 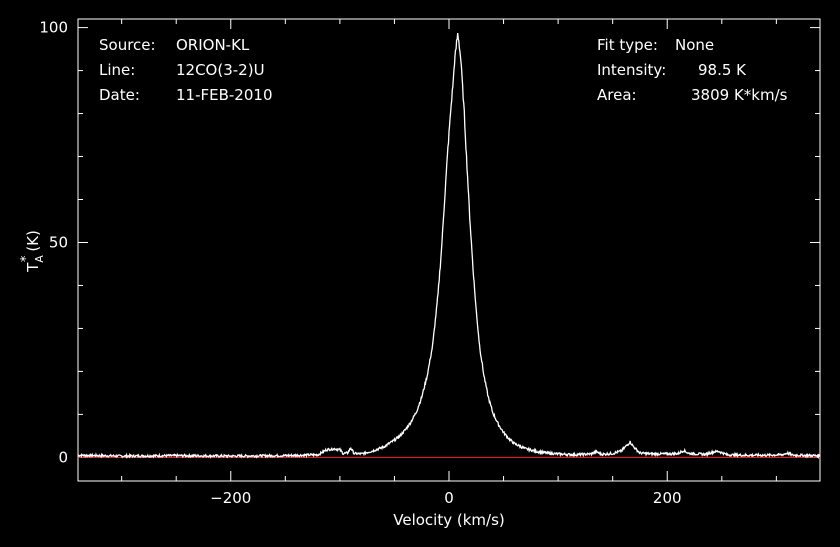 I want to click on y-tick-label: 100, so click(x=53, y=28).